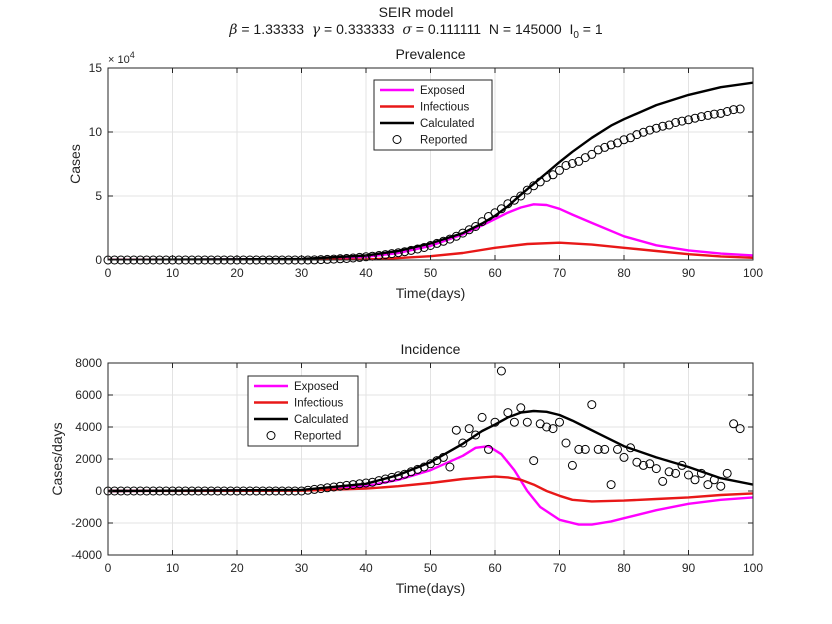 This screenshot has height=624, width=832. Describe the element at coordinates (366, 568) in the screenshot. I see `x-tick-label: 40` at that location.